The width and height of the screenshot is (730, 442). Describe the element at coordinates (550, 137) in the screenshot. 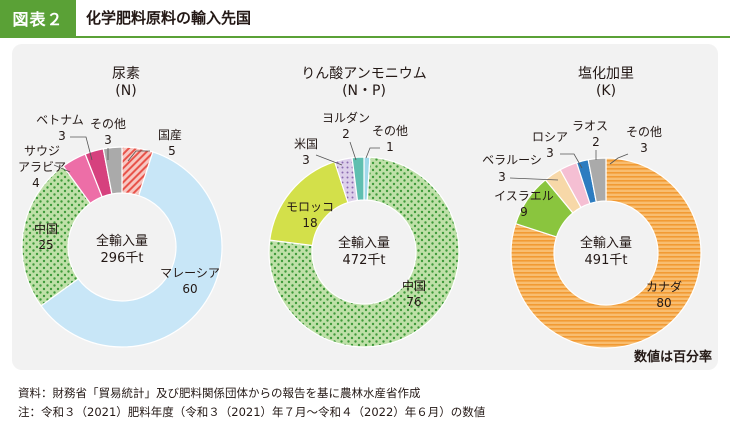

I see `slice-label: ロシア` at that location.